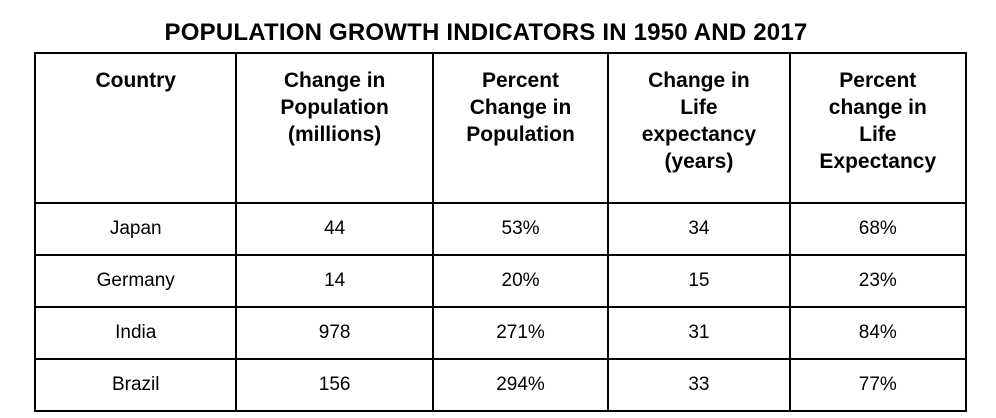 The image size is (996, 418). I want to click on cell-change-life-expectancy: 31, so click(699, 333).